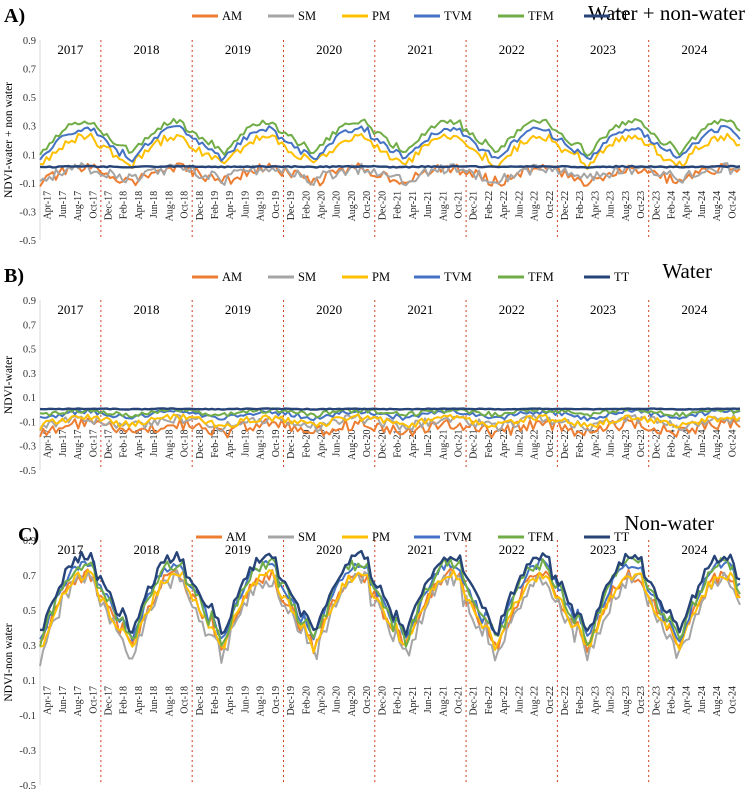 Image resolution: width=747 pixels, height=790 pixels. What do you see at coordinates (732, 700) in the screenshot?
I see `x-tick-label: Oct-24` at bounding box center [732, 700].